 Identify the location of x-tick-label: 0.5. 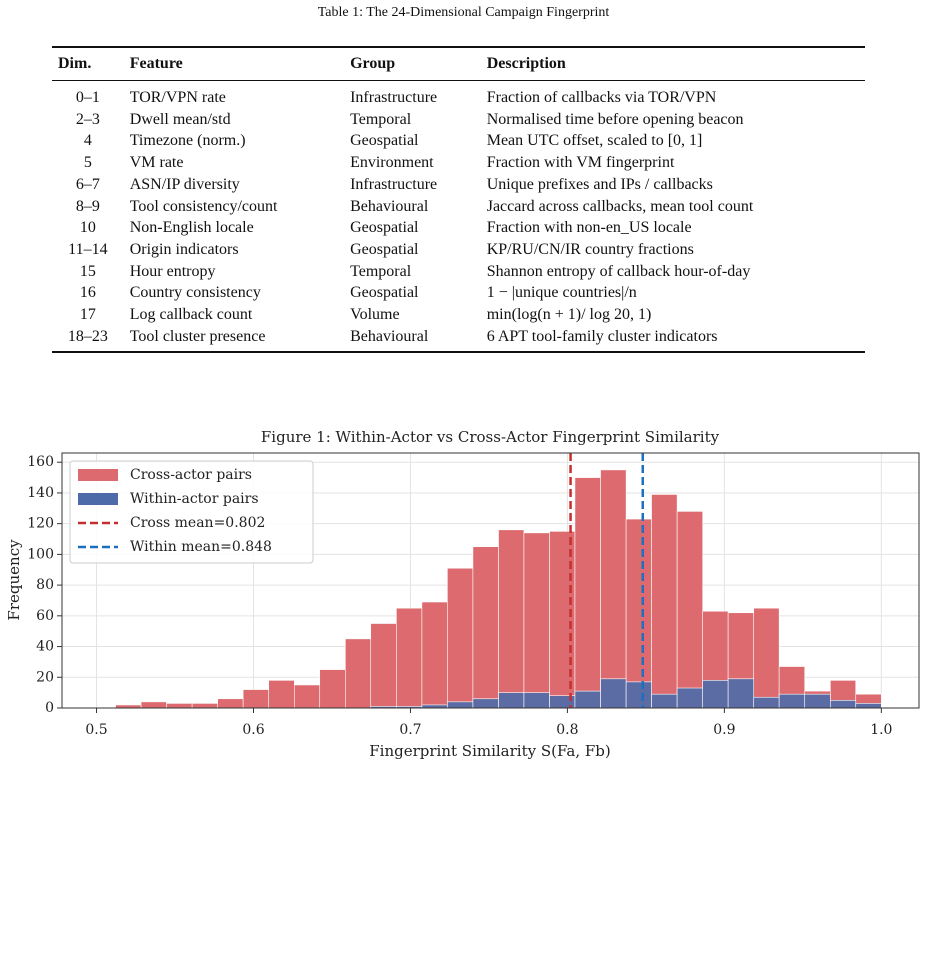
(96, 730).